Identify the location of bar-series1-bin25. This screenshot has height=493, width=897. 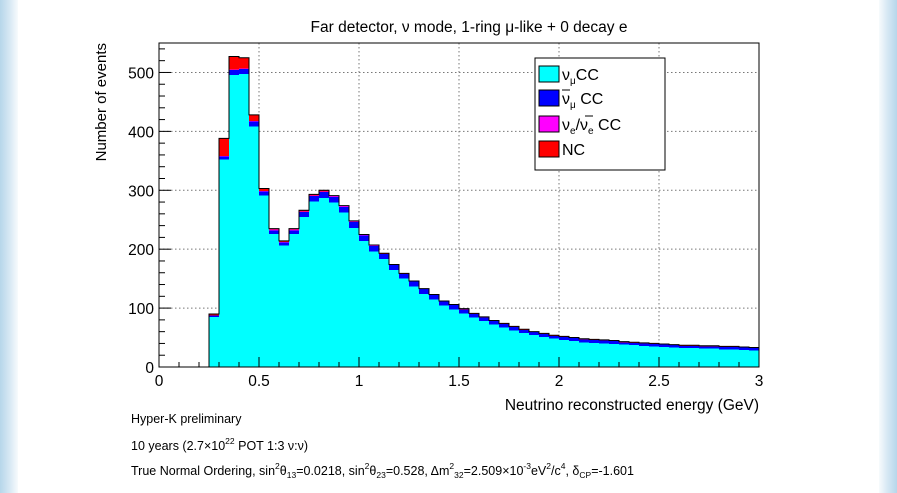
(414, 284).